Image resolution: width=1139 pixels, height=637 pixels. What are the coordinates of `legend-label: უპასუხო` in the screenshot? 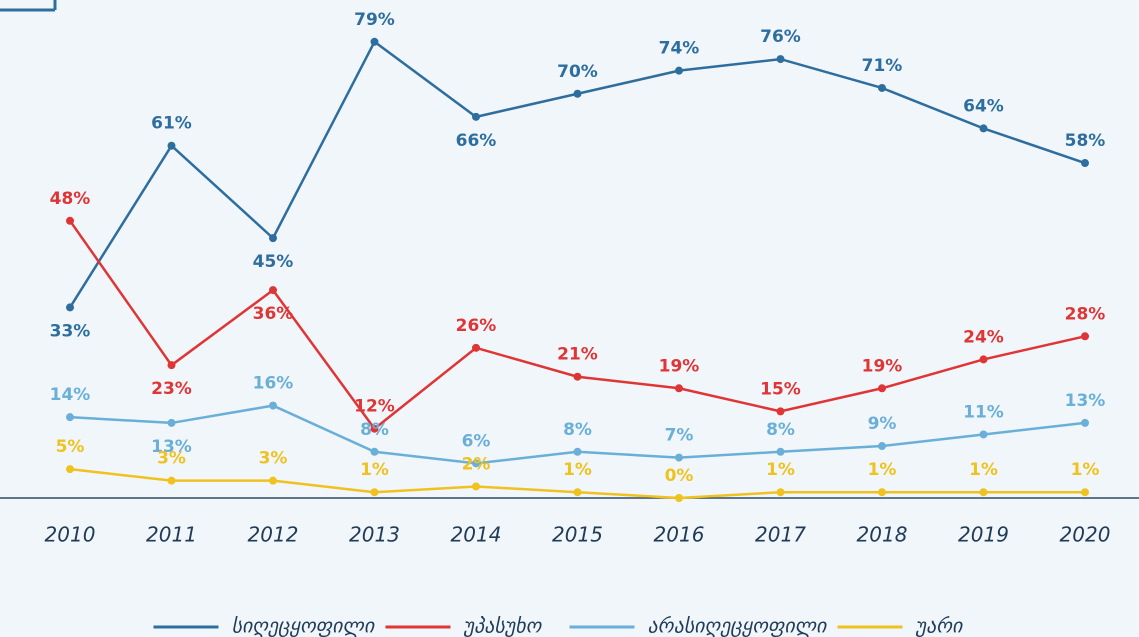 It's located at (503, 625).